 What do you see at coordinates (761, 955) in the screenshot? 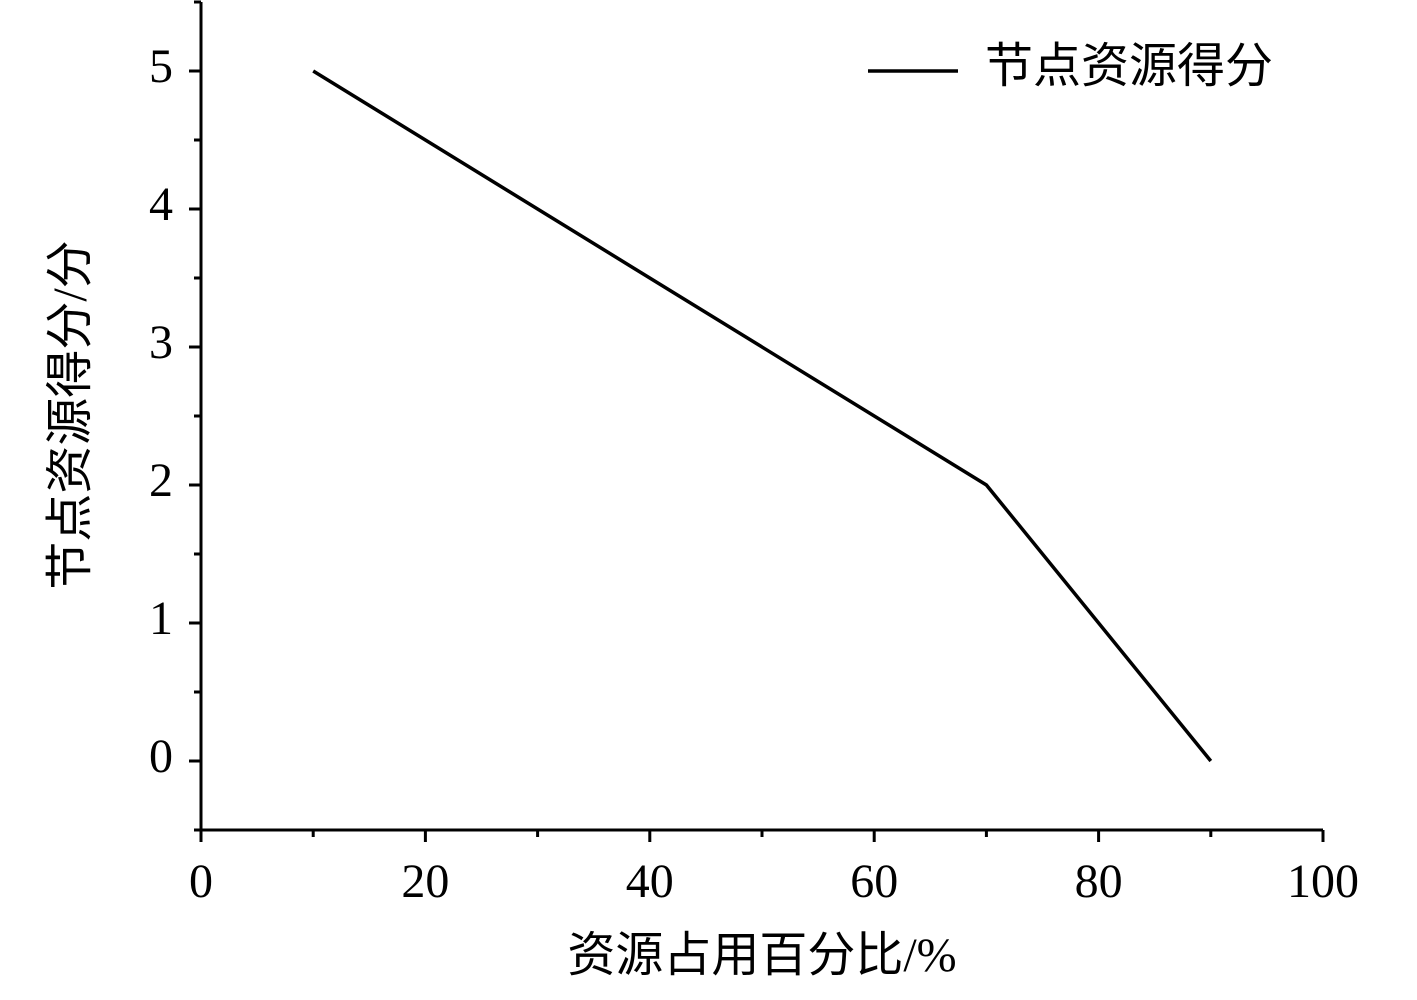
I see `x-axis-label: 资源占用百分比/%` at bounding box center [761, 955].